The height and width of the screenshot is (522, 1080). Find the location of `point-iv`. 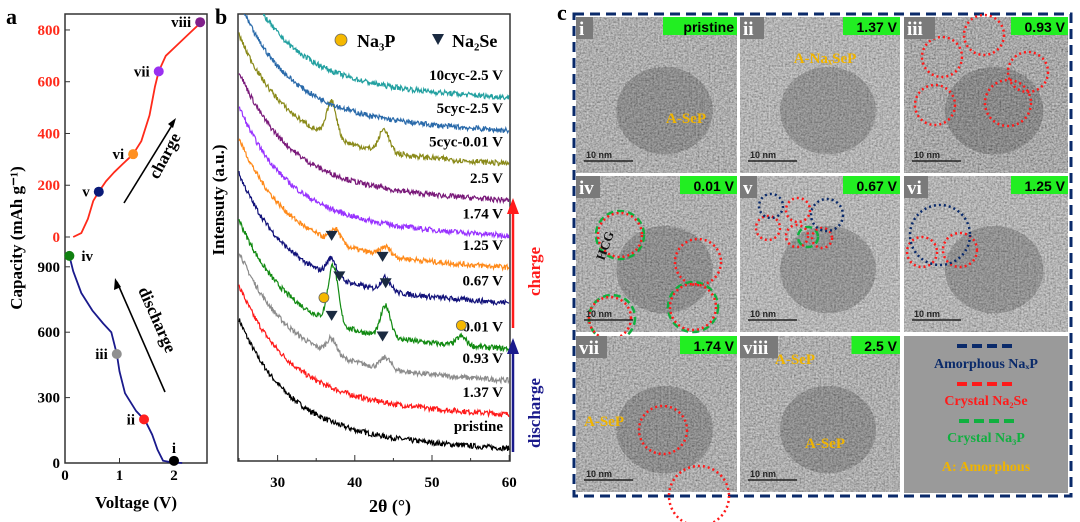

point-iv is located at coordinates (69, 255).